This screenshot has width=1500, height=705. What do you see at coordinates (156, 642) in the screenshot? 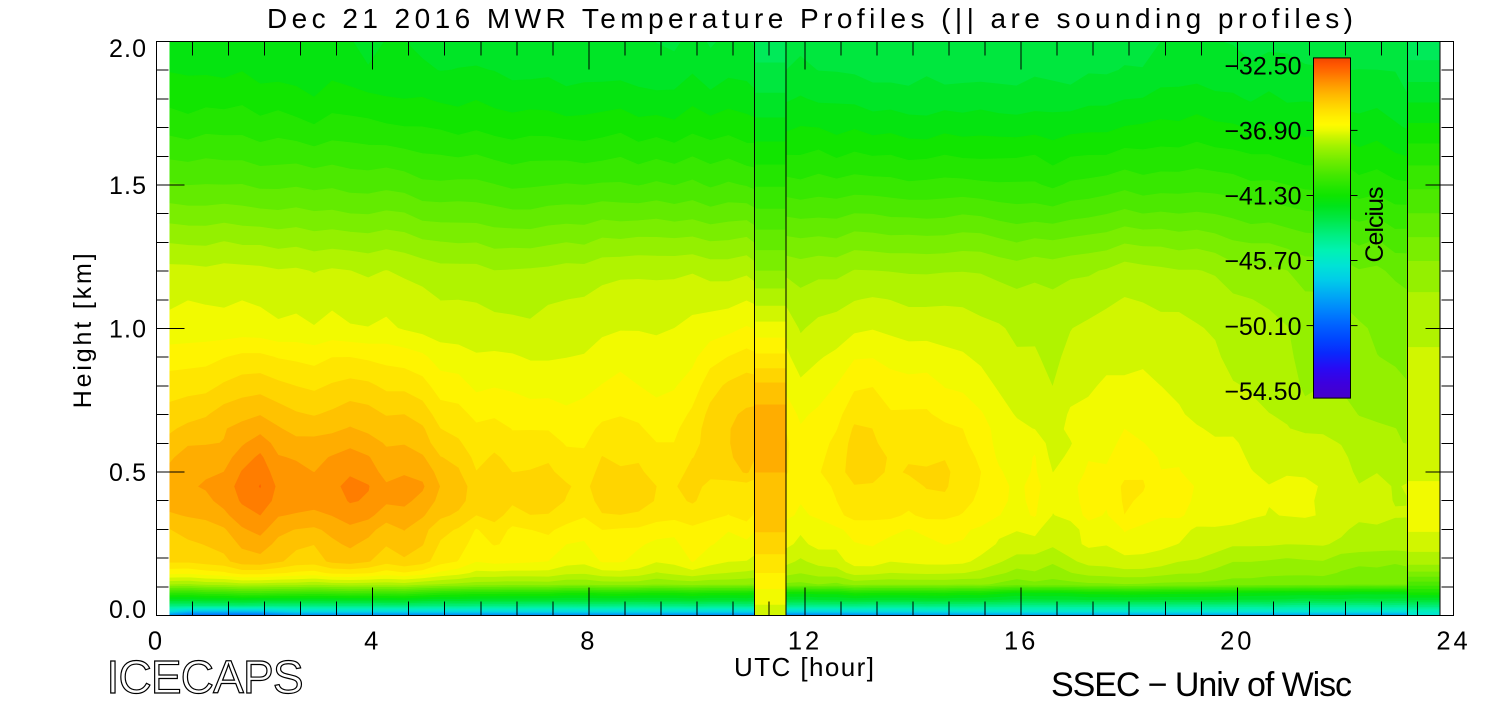
I see `svg-text: 0` at bounding box center [156, 642].